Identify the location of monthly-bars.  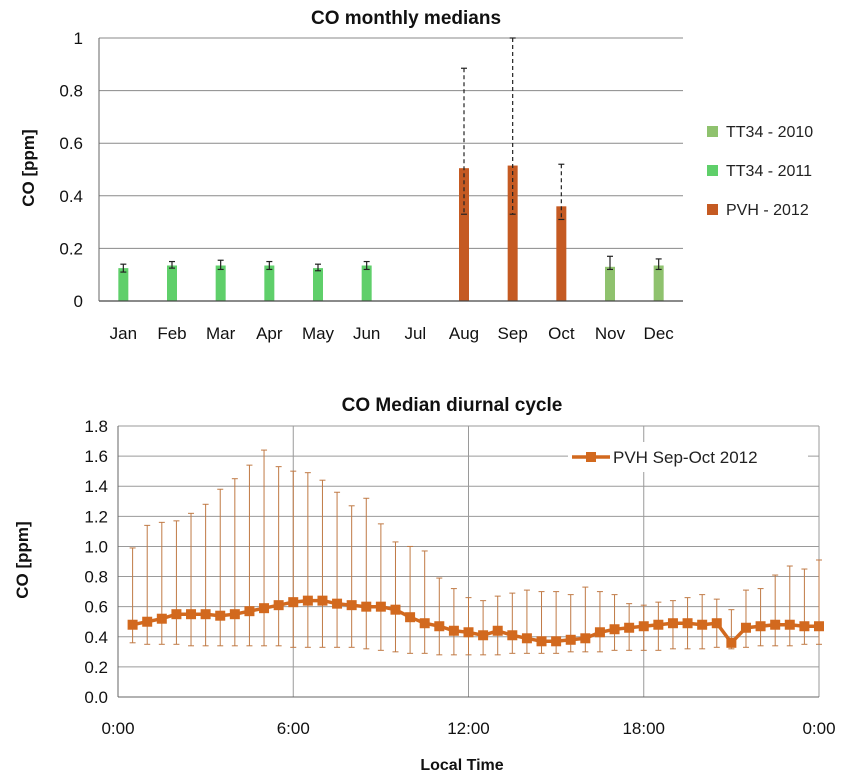
(391, 233).